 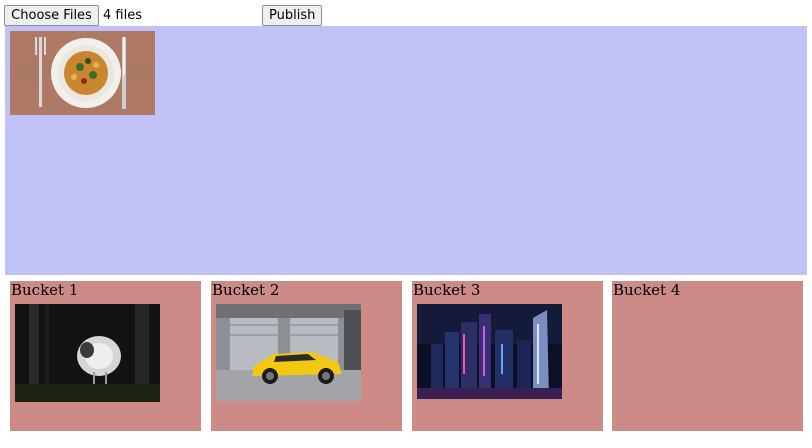 I want to click on file-count-label: 4 files, so click(x=122, y=15).